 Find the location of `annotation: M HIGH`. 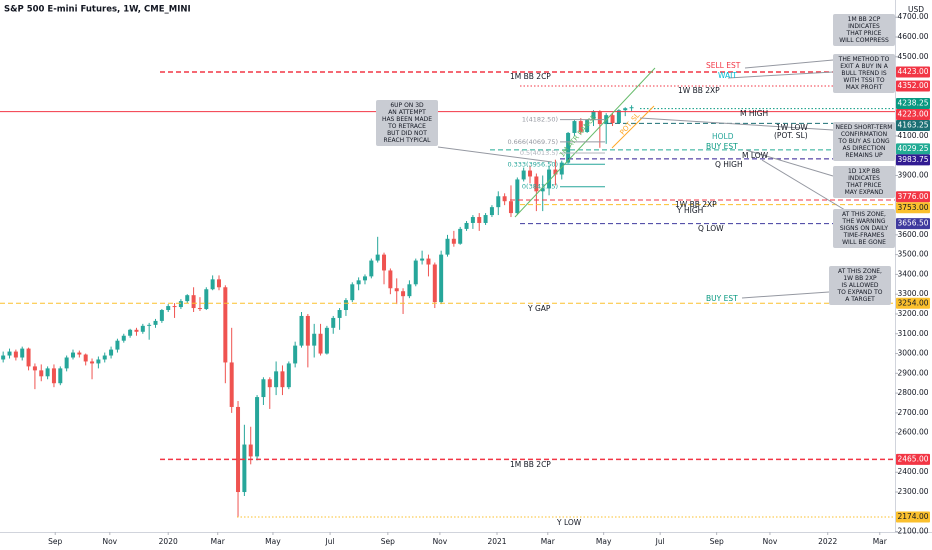

annotation: M HIGH is located at coordinates (754, 113).